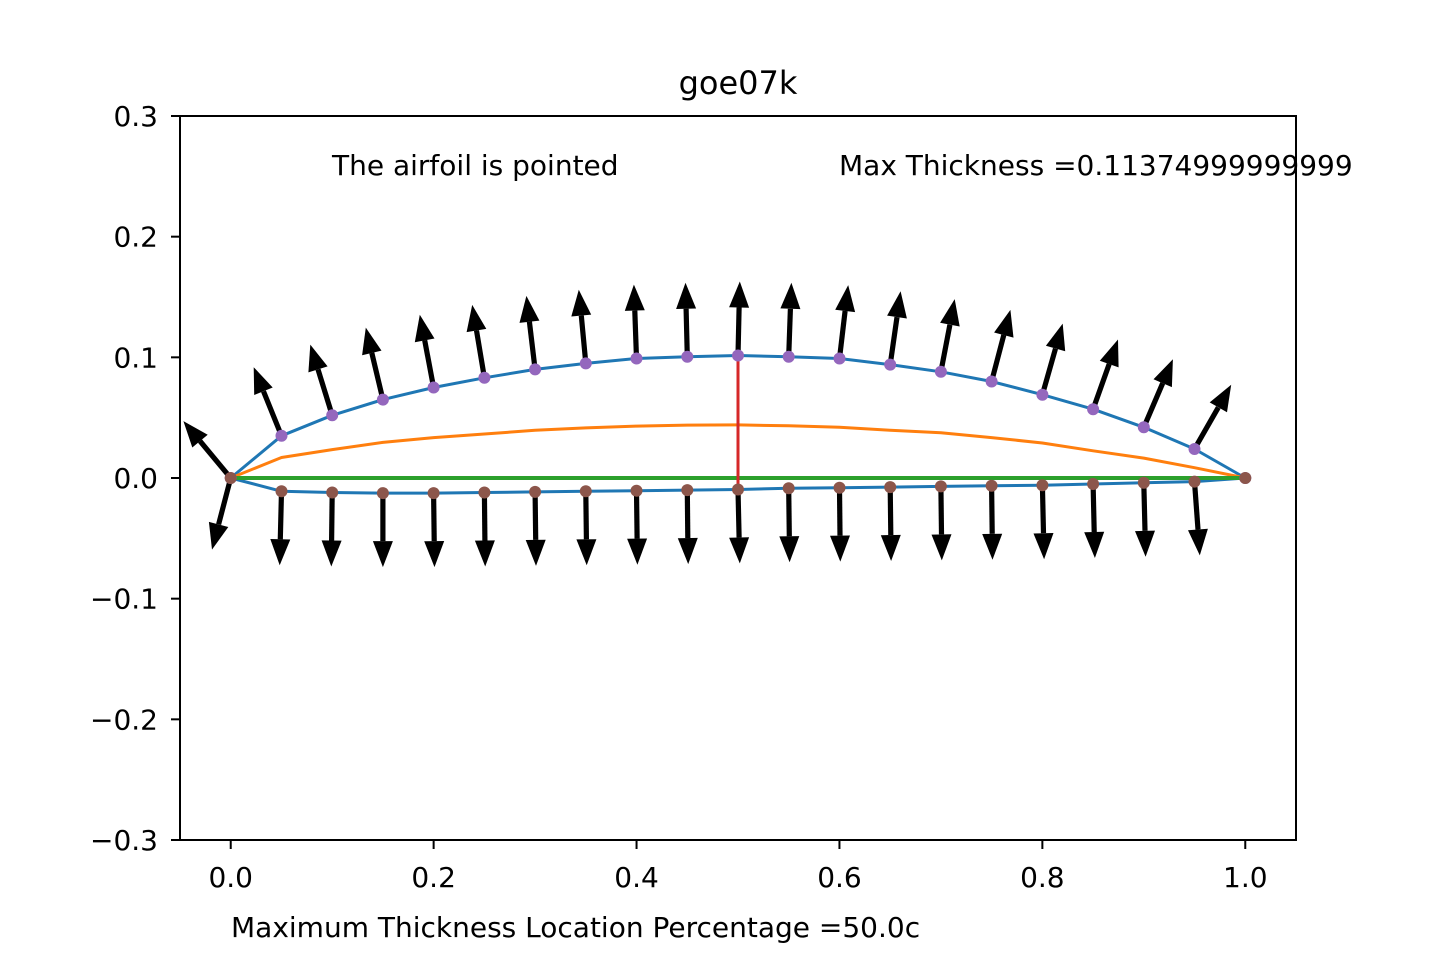  What do you see at coordinates (1245, 877) in the screenshot?
I see `x-tick-label: 1.0` at bounding box center [1245, 877].